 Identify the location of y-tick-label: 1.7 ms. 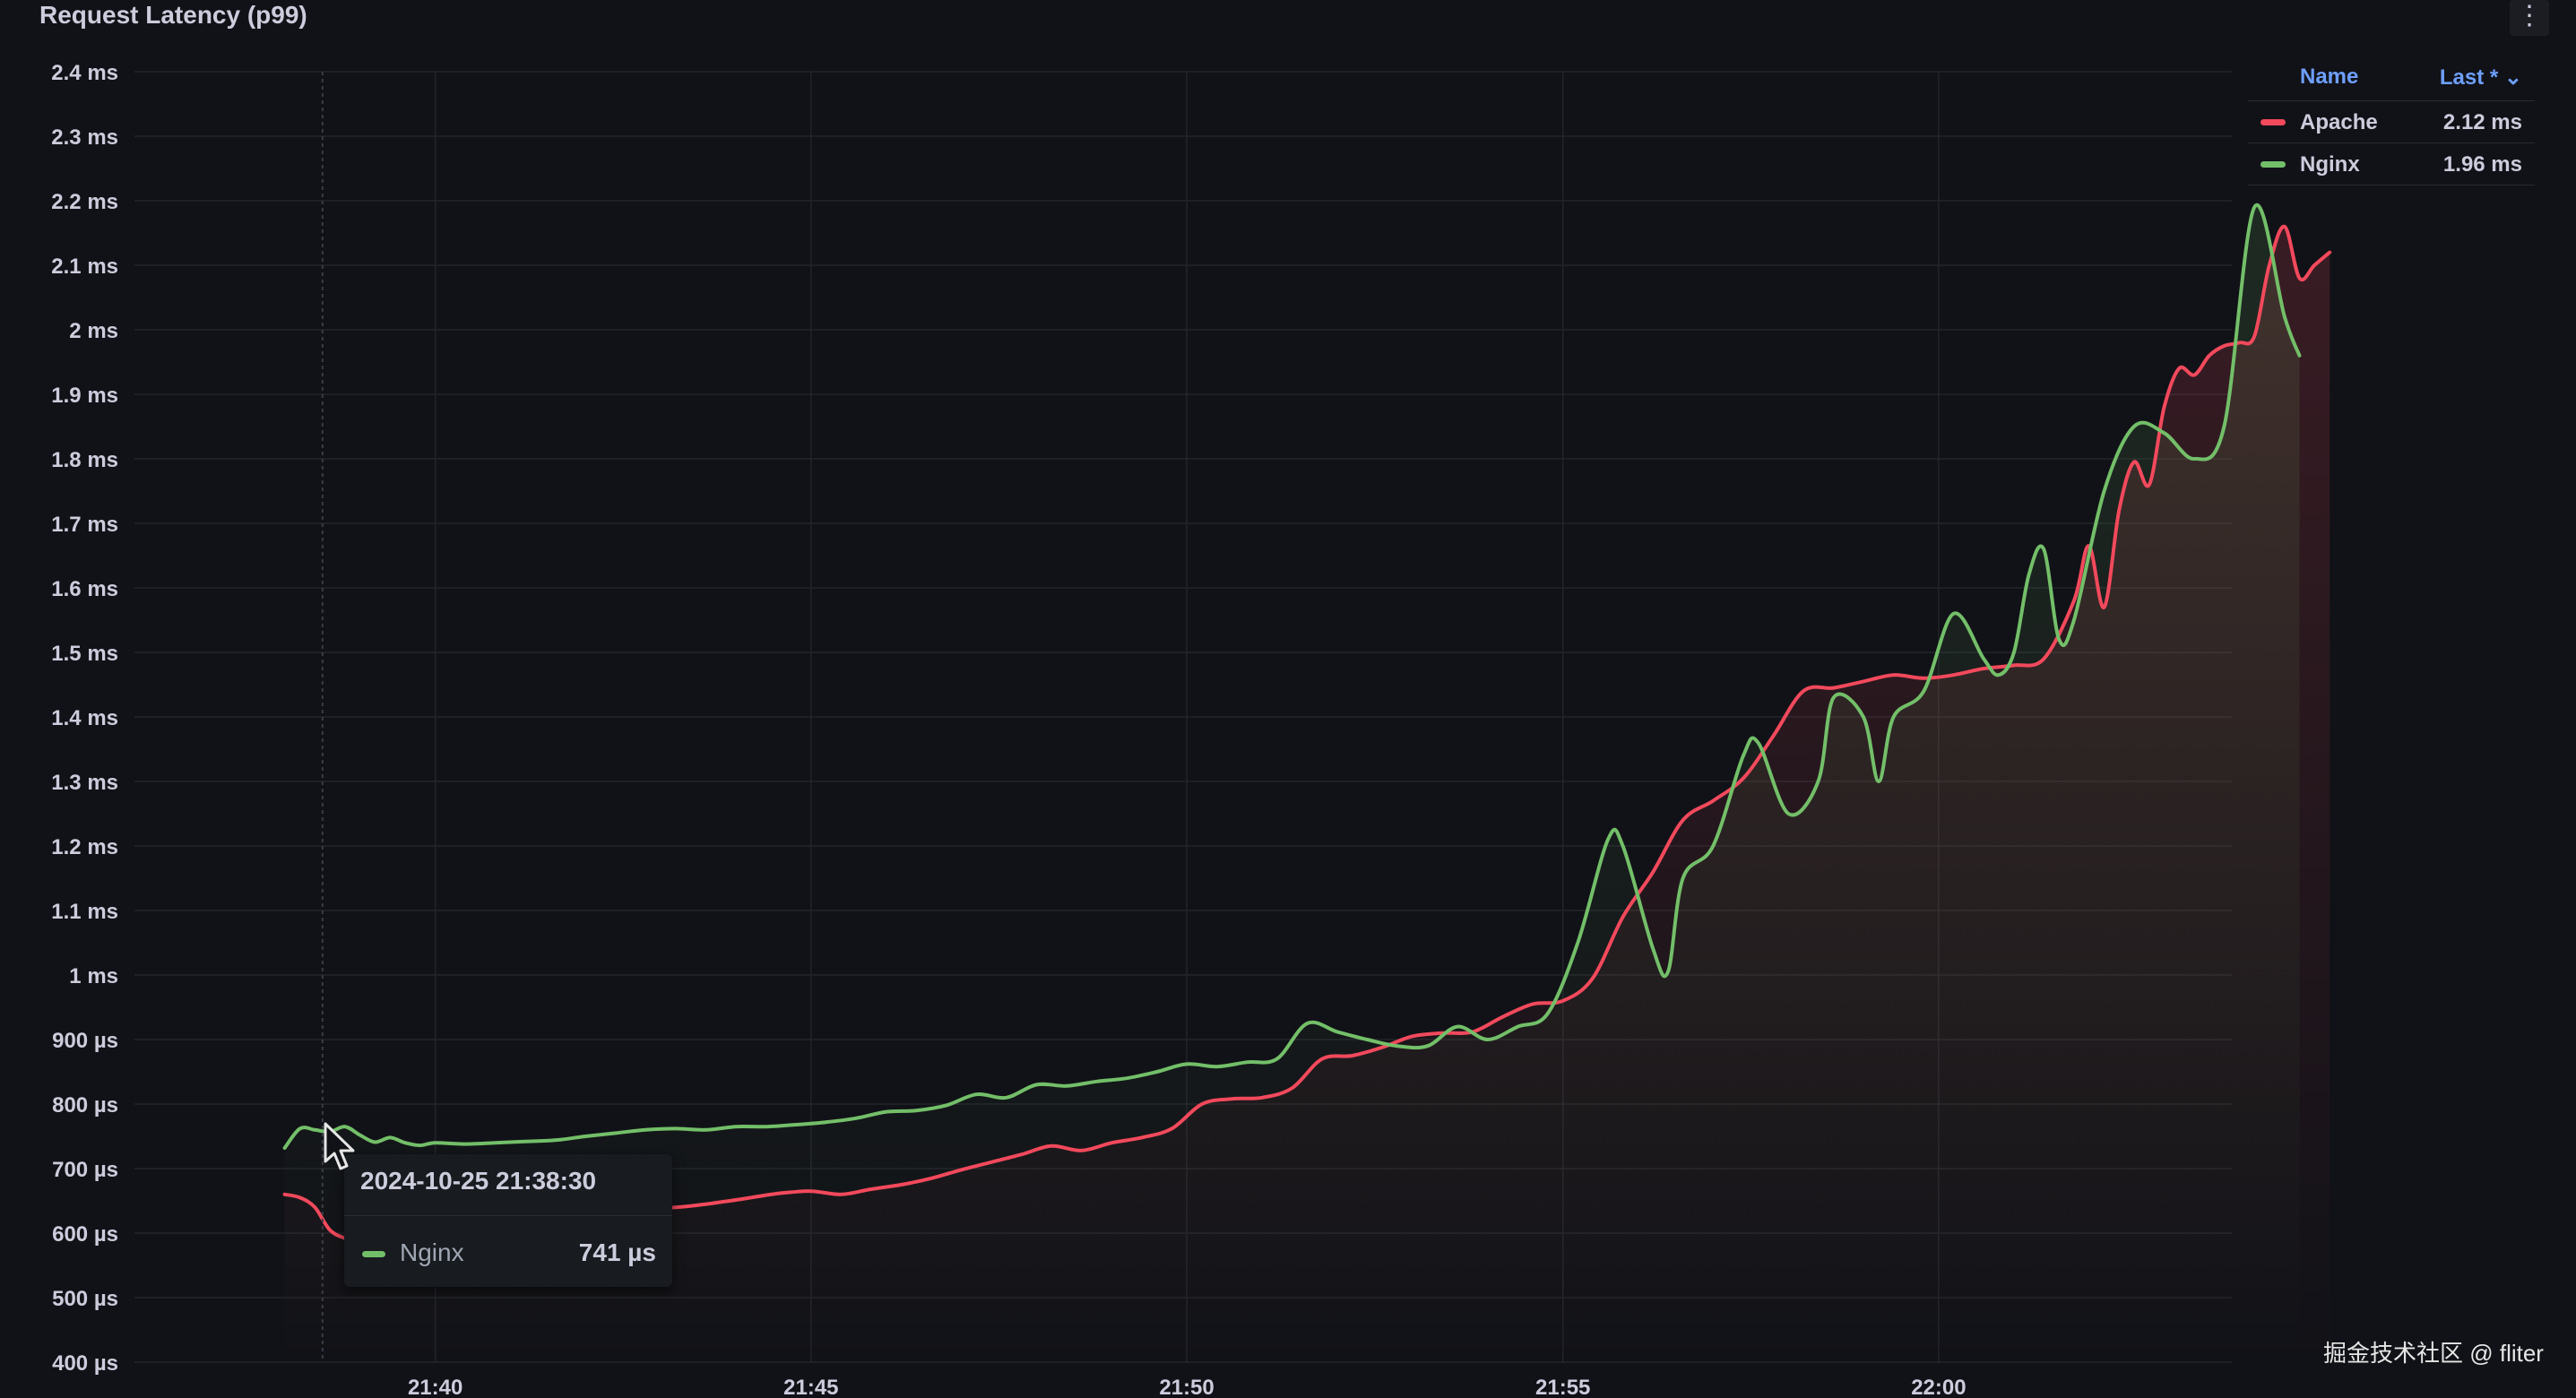
(84, 525).